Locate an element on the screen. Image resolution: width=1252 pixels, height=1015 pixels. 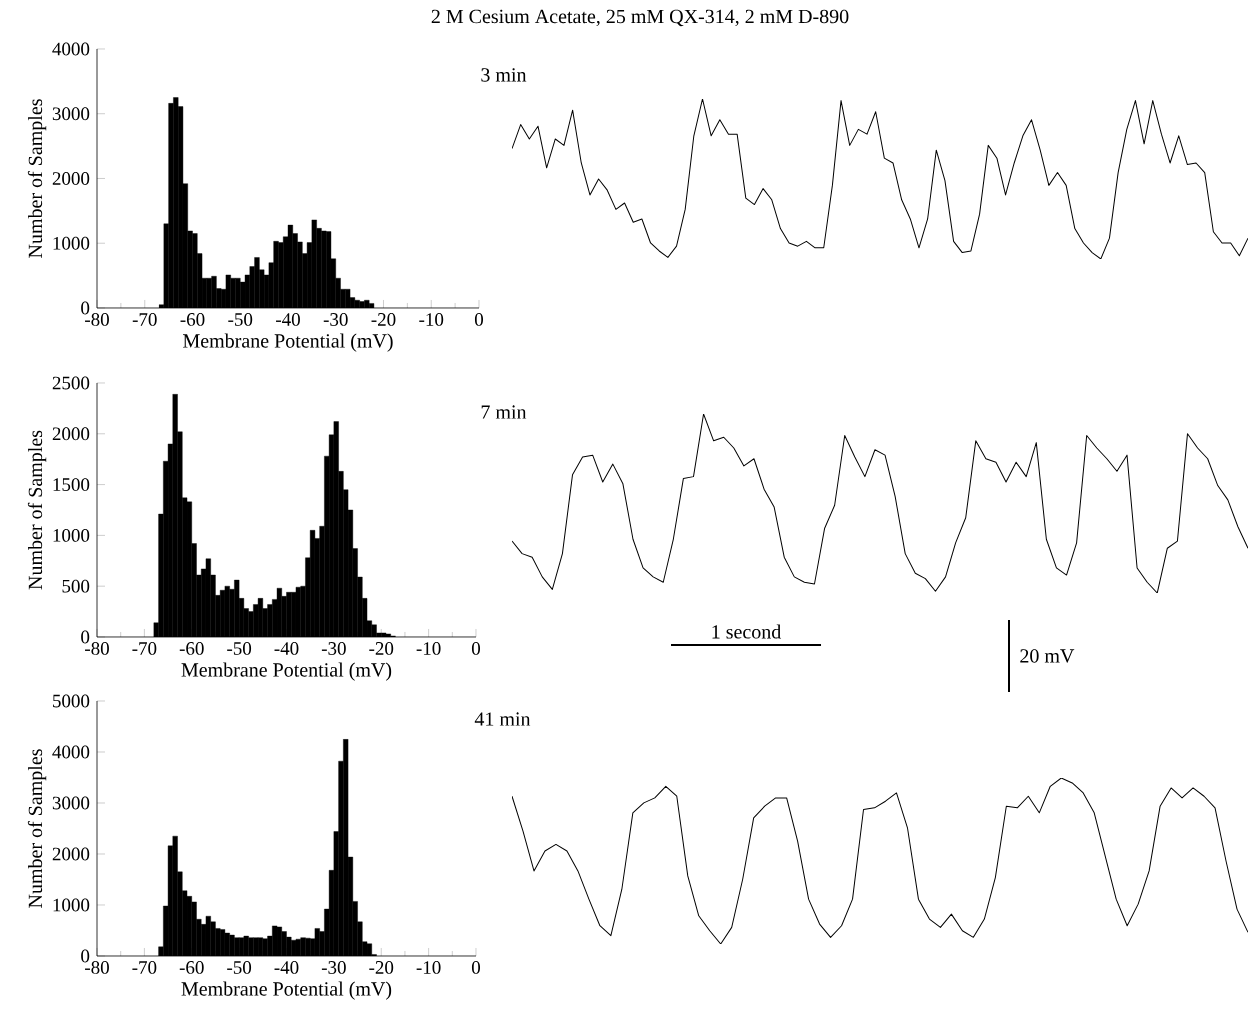
chart-title: 3 min is located at coordinates (504, 75).